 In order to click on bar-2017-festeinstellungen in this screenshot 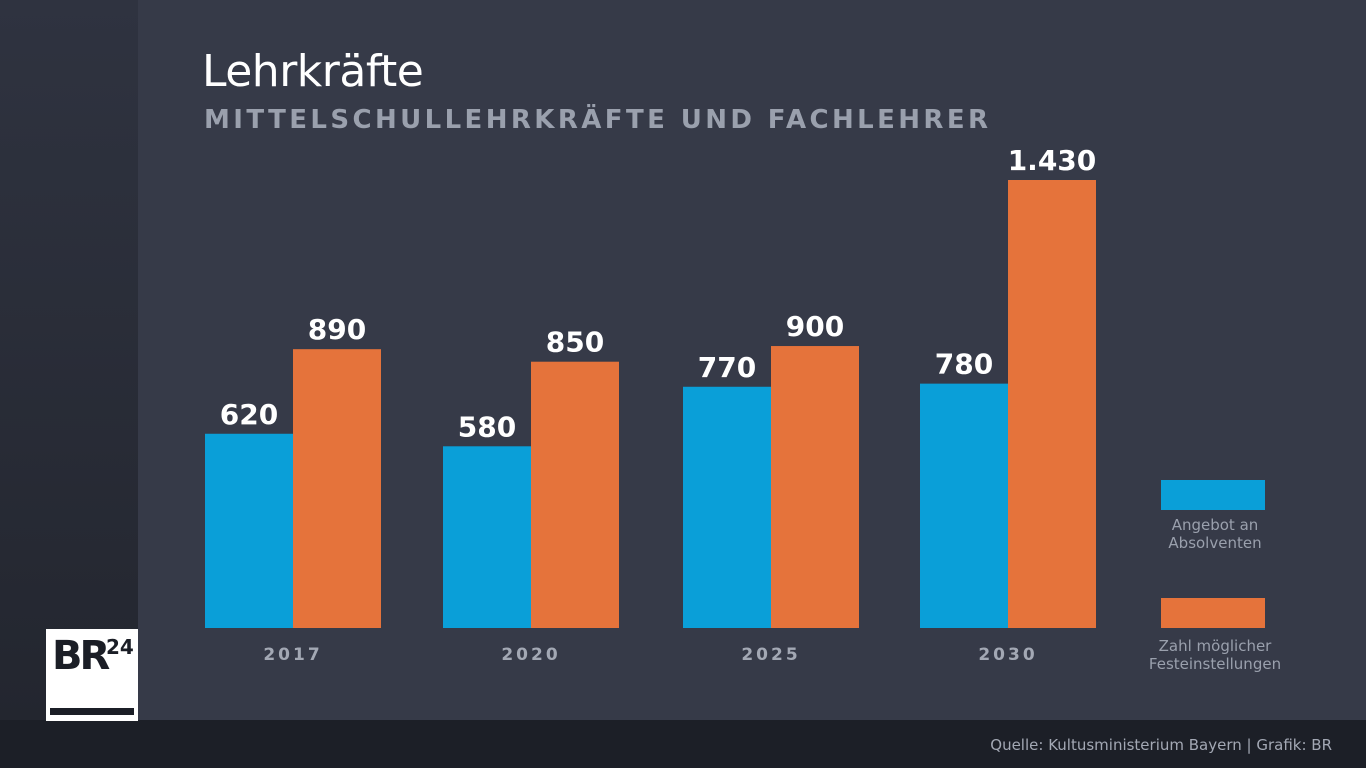, I will do `click(337, 488)`.